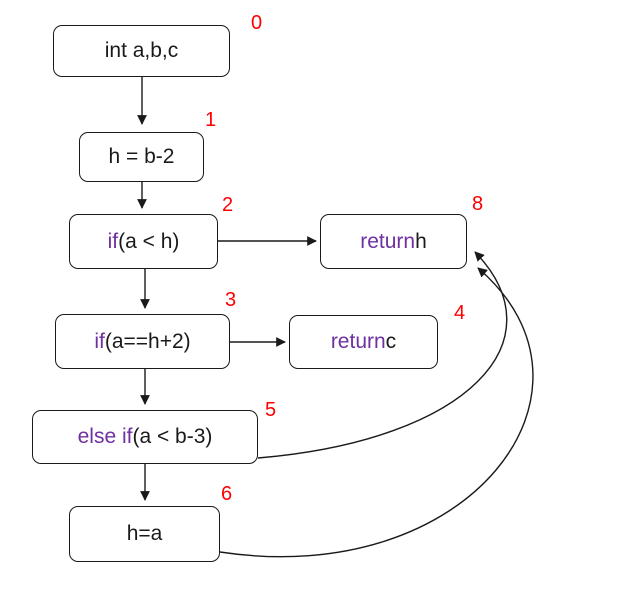 The width and height of the screenshot is (619, 592). Describe the element at coordinates (172, 436) in the screenshot. I see `node-5-text: (a < b-3)` at that location.